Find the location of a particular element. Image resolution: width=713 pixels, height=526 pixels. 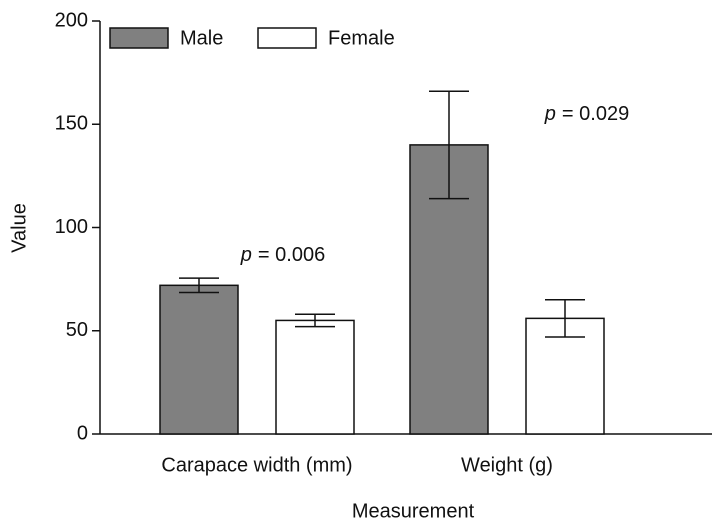

y-tick-label: 200 is located at coordinates (71, 20).